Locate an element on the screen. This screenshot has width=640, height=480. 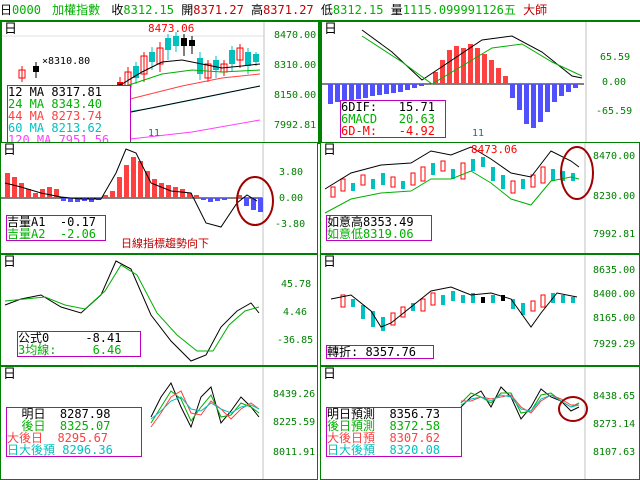
forecast-axis-2: 8273.14 is located at coordinates (614, 424).